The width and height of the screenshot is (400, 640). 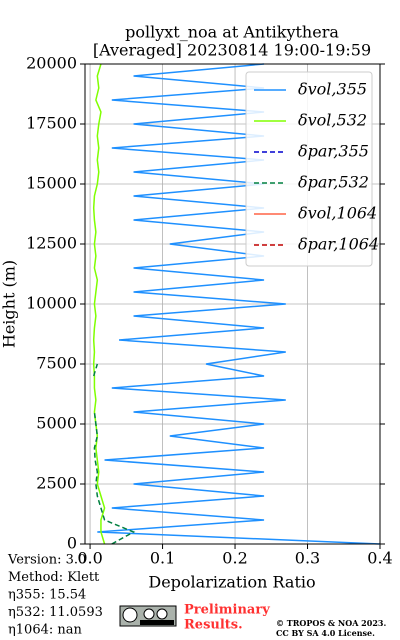 I want to click on legend-label: δpar,532, so click(x=333, y=182).